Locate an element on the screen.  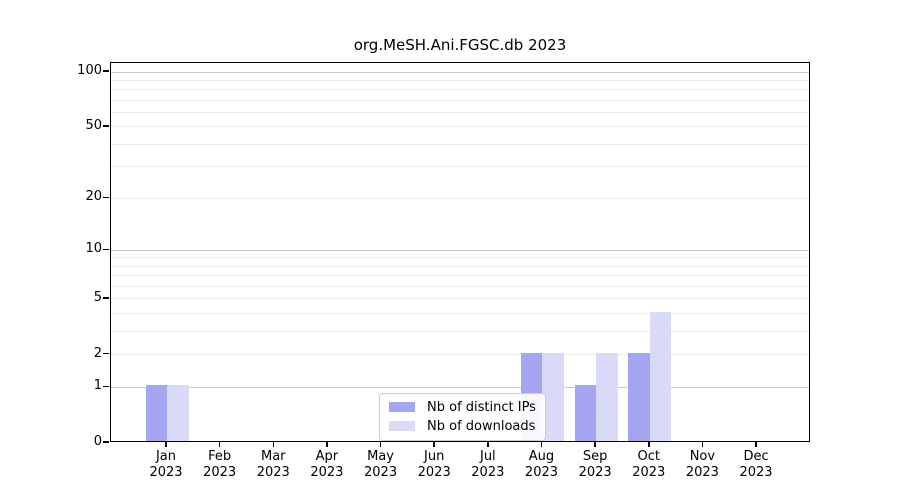
y-tick-label-10: 10 is located at coordinates (93, 249).